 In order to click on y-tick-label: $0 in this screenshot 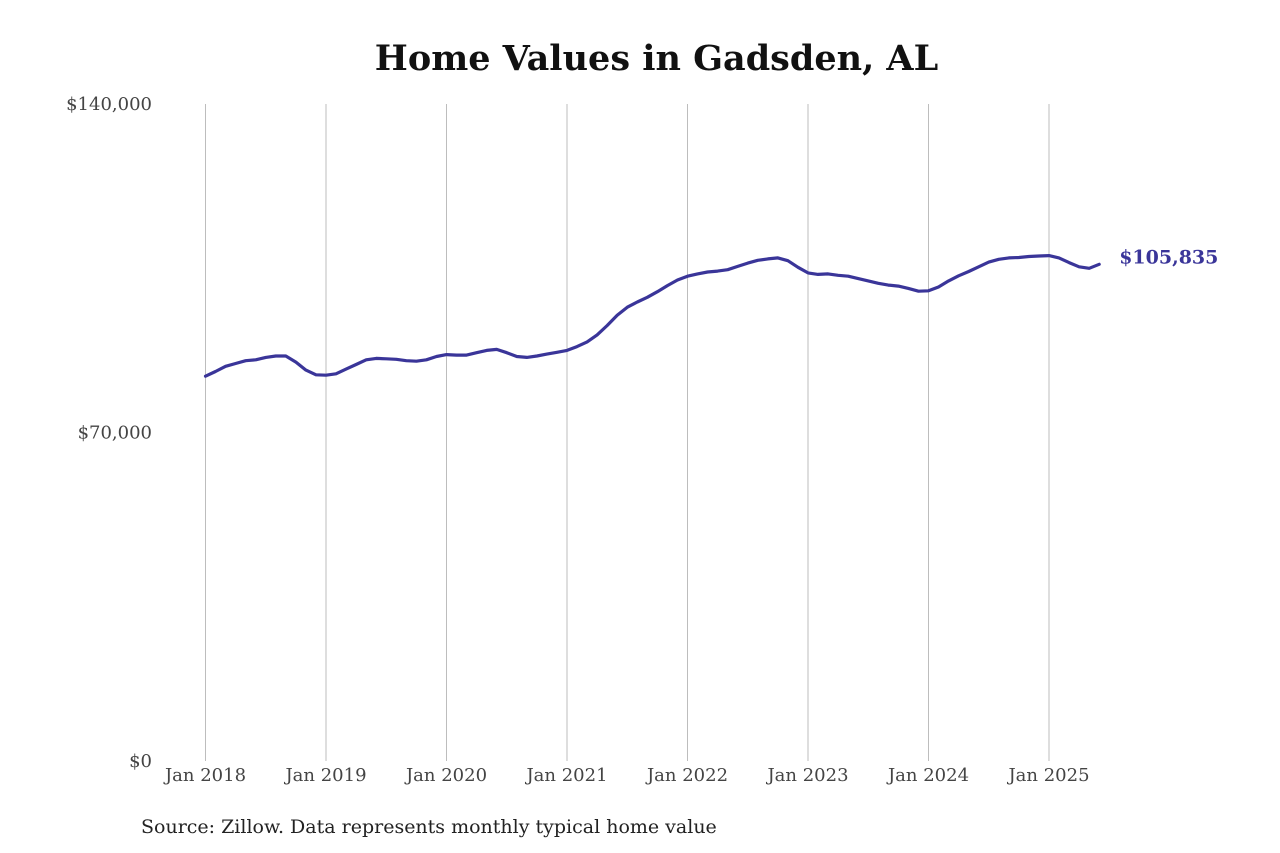, I will do `click(140, 761)`.